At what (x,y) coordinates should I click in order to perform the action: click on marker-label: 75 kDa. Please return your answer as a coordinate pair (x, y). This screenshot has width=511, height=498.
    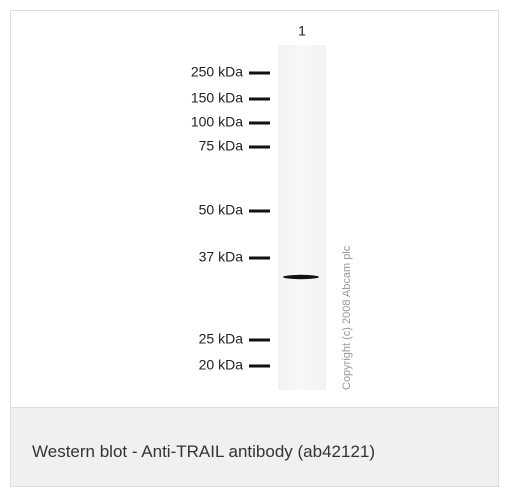
    Looking at the image, I should click on (221, 146).